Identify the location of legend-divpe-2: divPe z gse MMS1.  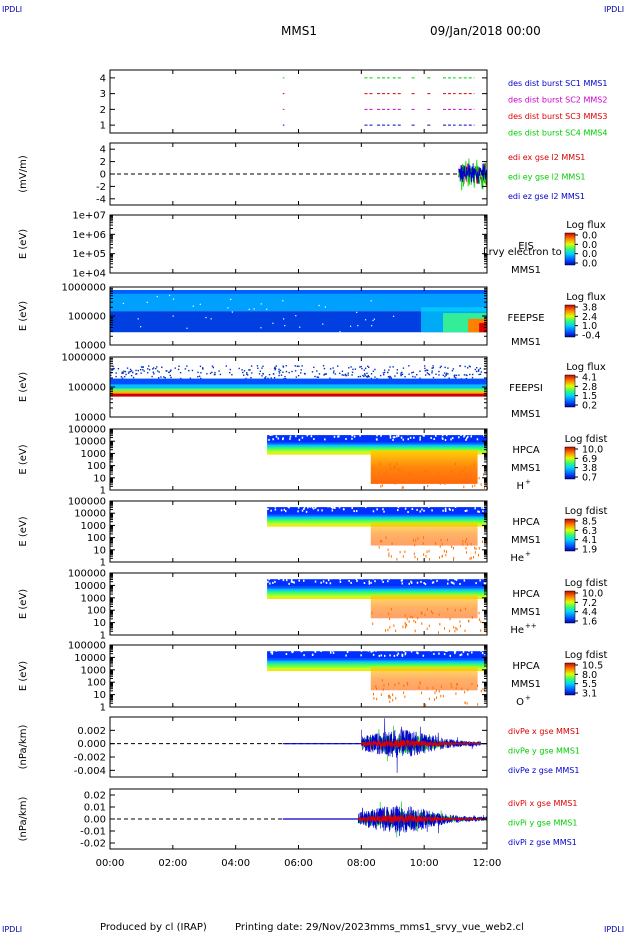
(543, 770).